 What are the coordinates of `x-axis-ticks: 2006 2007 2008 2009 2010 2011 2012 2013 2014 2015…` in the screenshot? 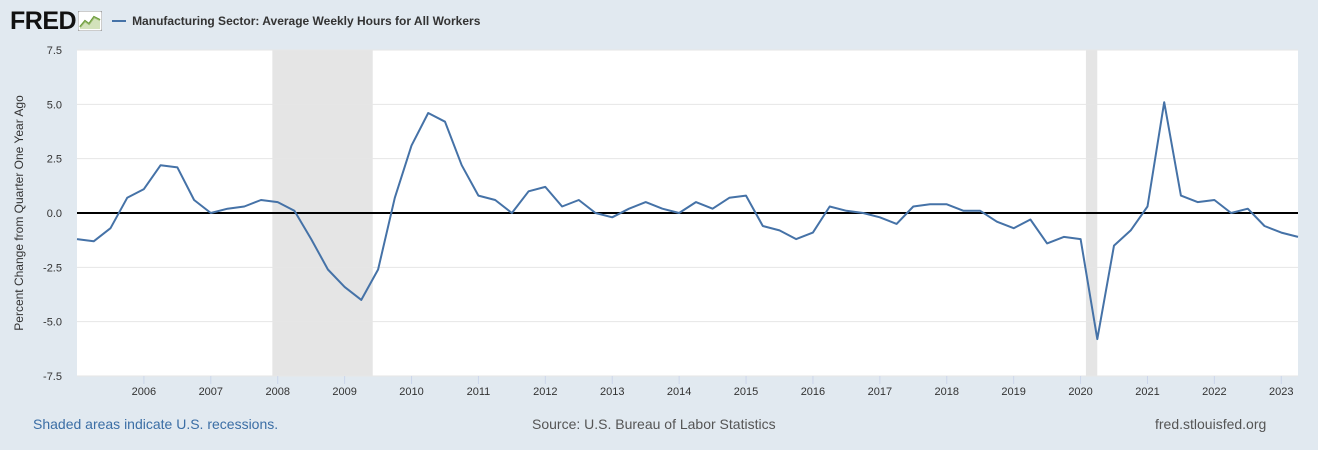 It's located at (713, 387).